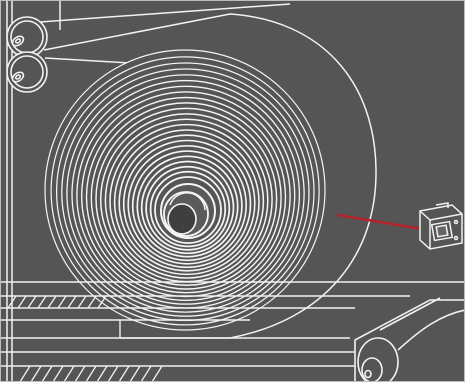 The height and width of the screenshot is (382, 465). I want to click on conveyor-slats, so click(57, 302).